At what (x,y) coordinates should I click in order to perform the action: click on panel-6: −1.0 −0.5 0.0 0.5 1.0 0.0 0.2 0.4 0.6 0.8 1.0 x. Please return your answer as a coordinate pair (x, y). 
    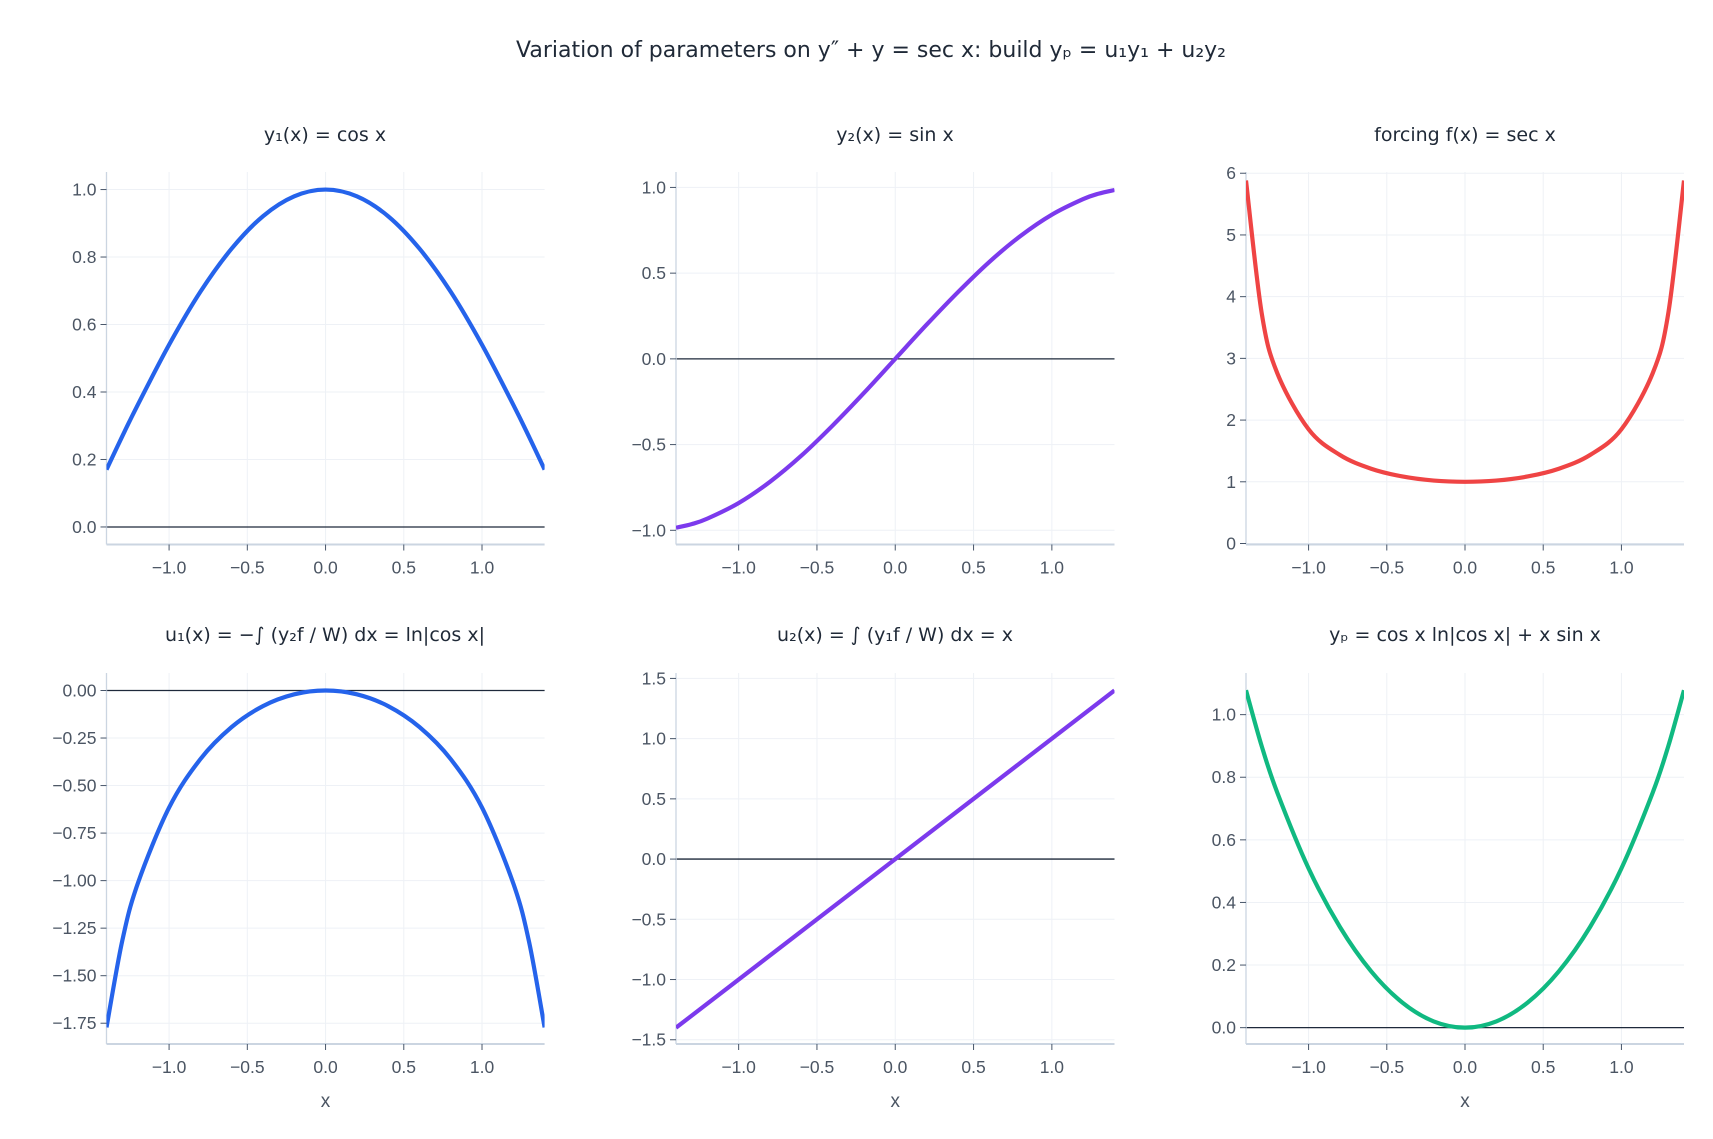
    Looking at the image, I should click on (1448, 892).